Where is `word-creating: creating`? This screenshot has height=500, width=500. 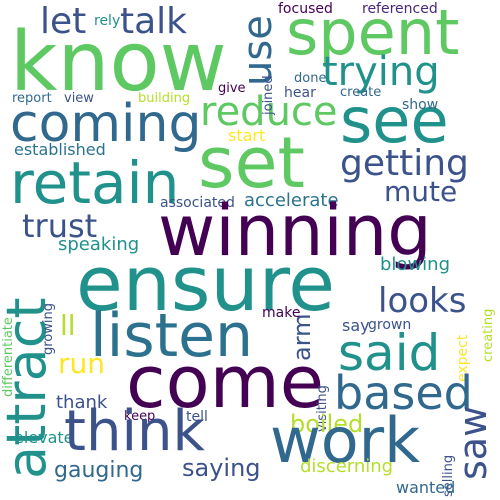
word-creating: creating is located at coordinates (488, 335).